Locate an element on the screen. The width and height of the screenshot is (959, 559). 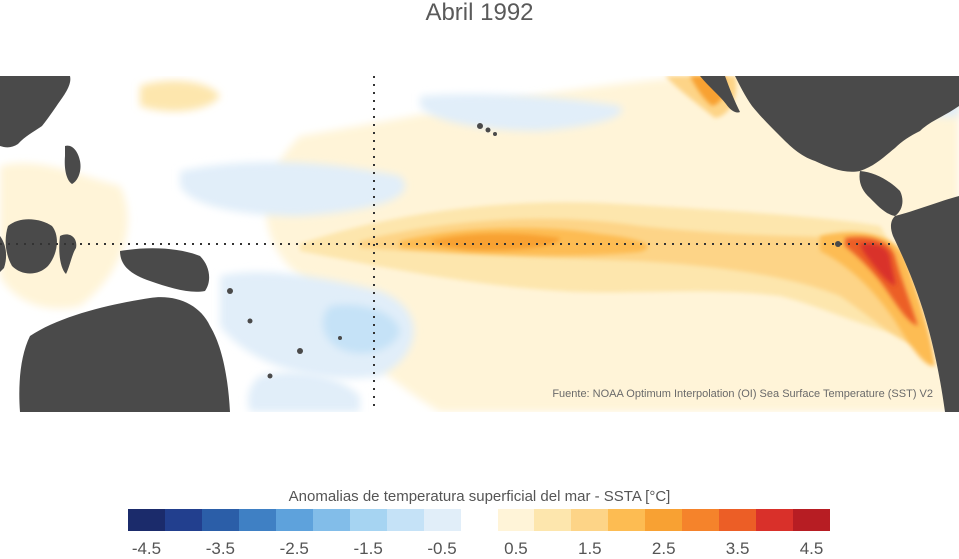
new-guinea-landmass is located at coordinates (165, 270).